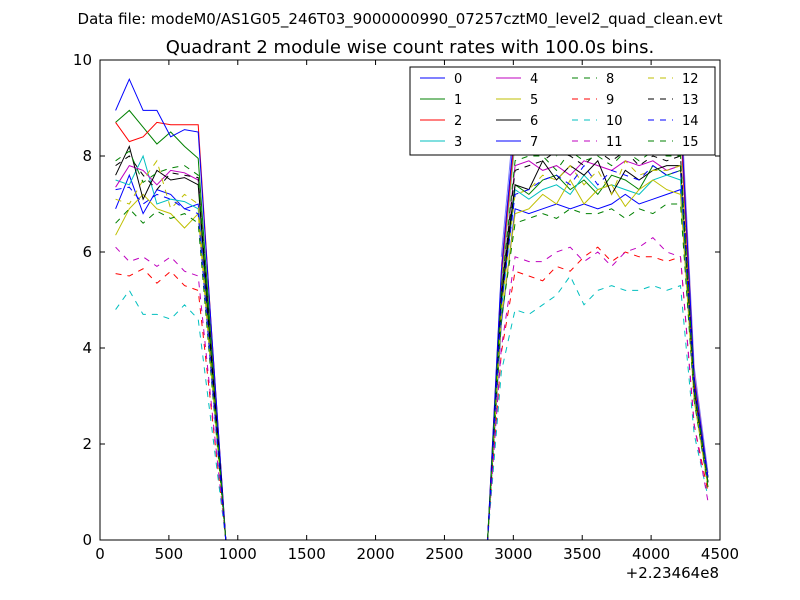  I want to click on legend-label-13: 13, so click(690, 100).